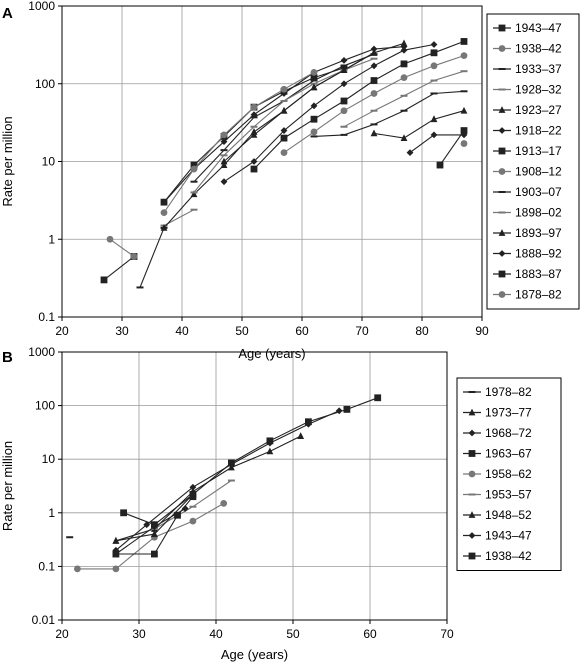  Describe the element at coordinates (49, 459) in the screenshot. I see `y-tick-label: 10` at that location.